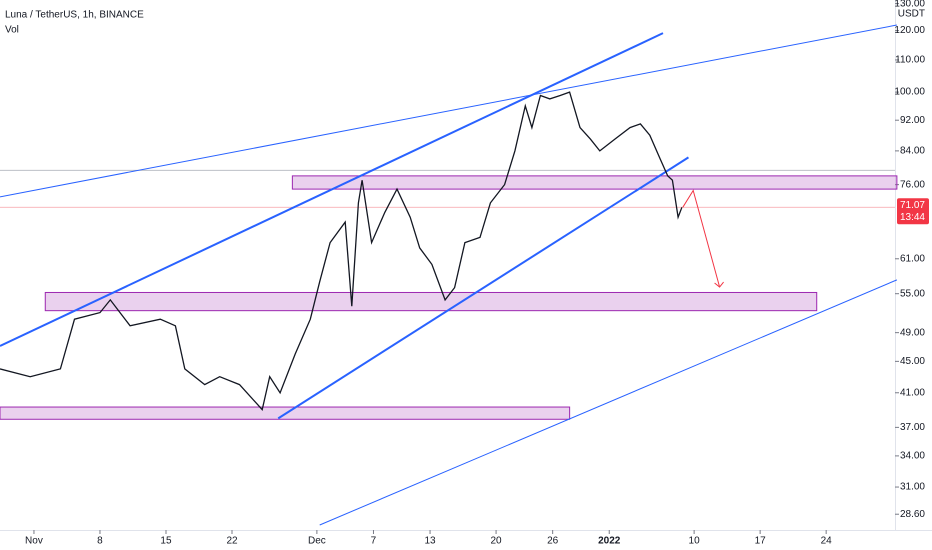  What do you see at coordinates (912, 184) in the screenshot?
I see `y-tick-label: 76.00` at bounding box center [912, 184].